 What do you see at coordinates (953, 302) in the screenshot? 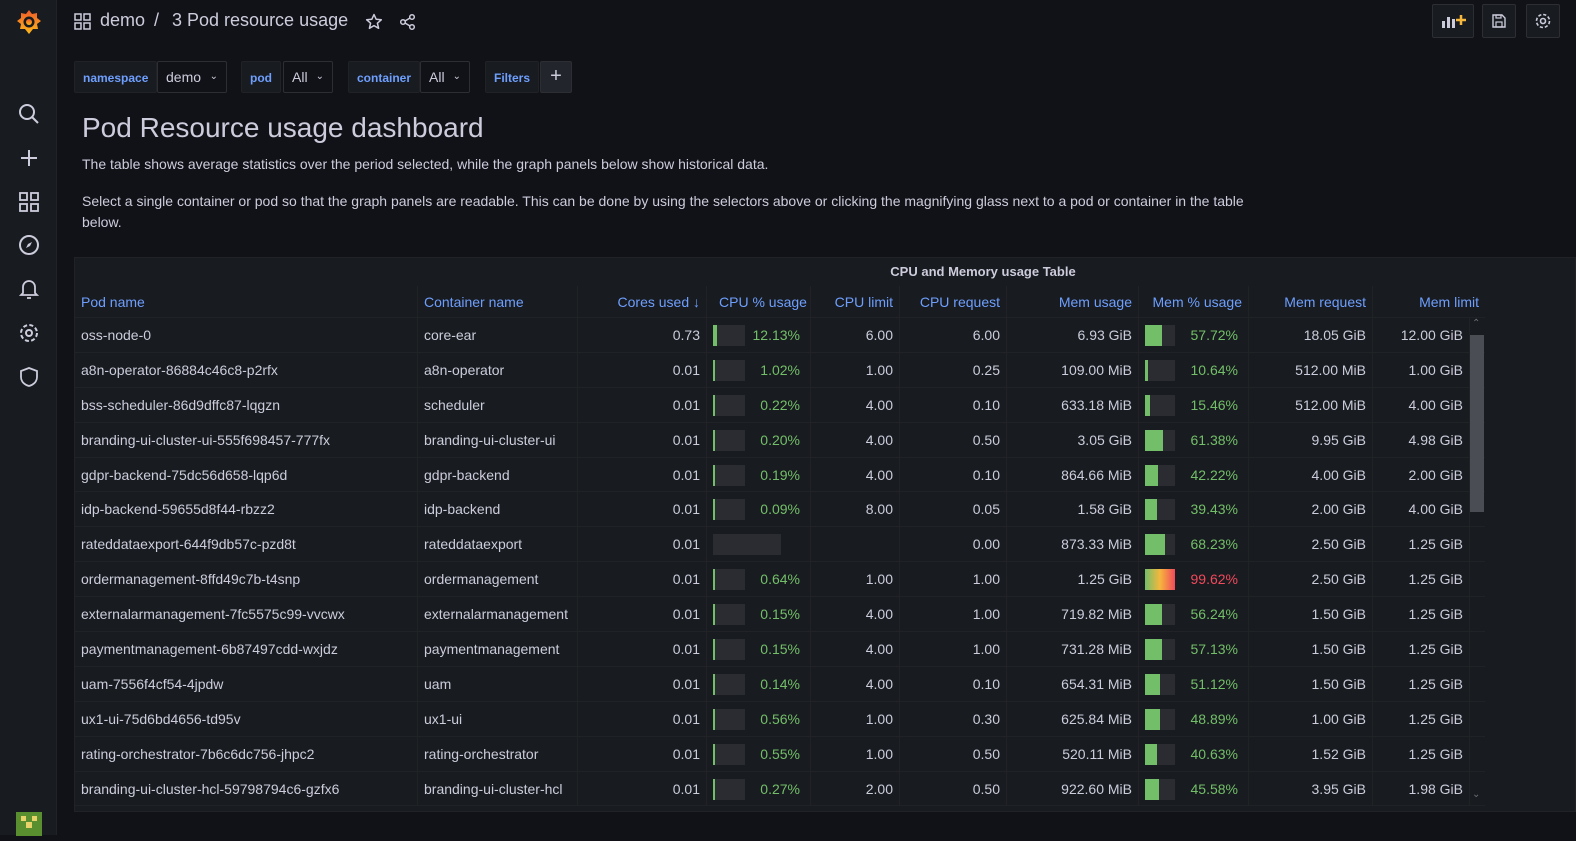
I see `column-header-cpu-request: CPU request` at bounding box center [953, 302].